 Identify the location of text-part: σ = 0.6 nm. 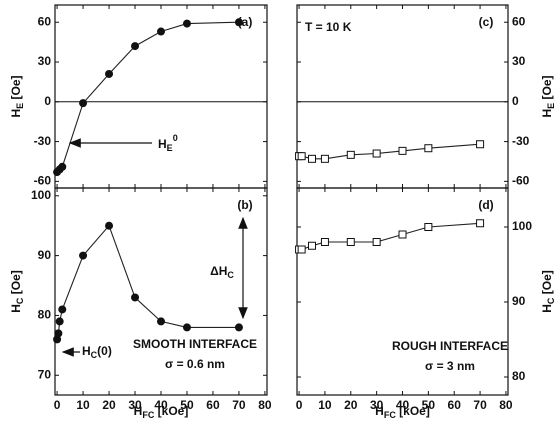
(195, 364).